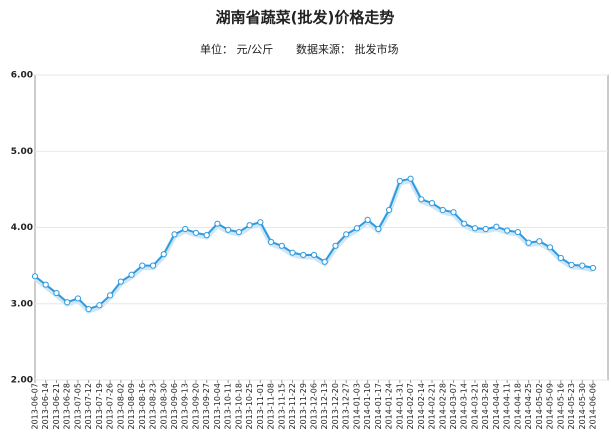 The image size is (611, 442). Describe the element at coordinates (571, 406) in the screenshot. I see `x-tick-label: 2014-05-23` at that location.